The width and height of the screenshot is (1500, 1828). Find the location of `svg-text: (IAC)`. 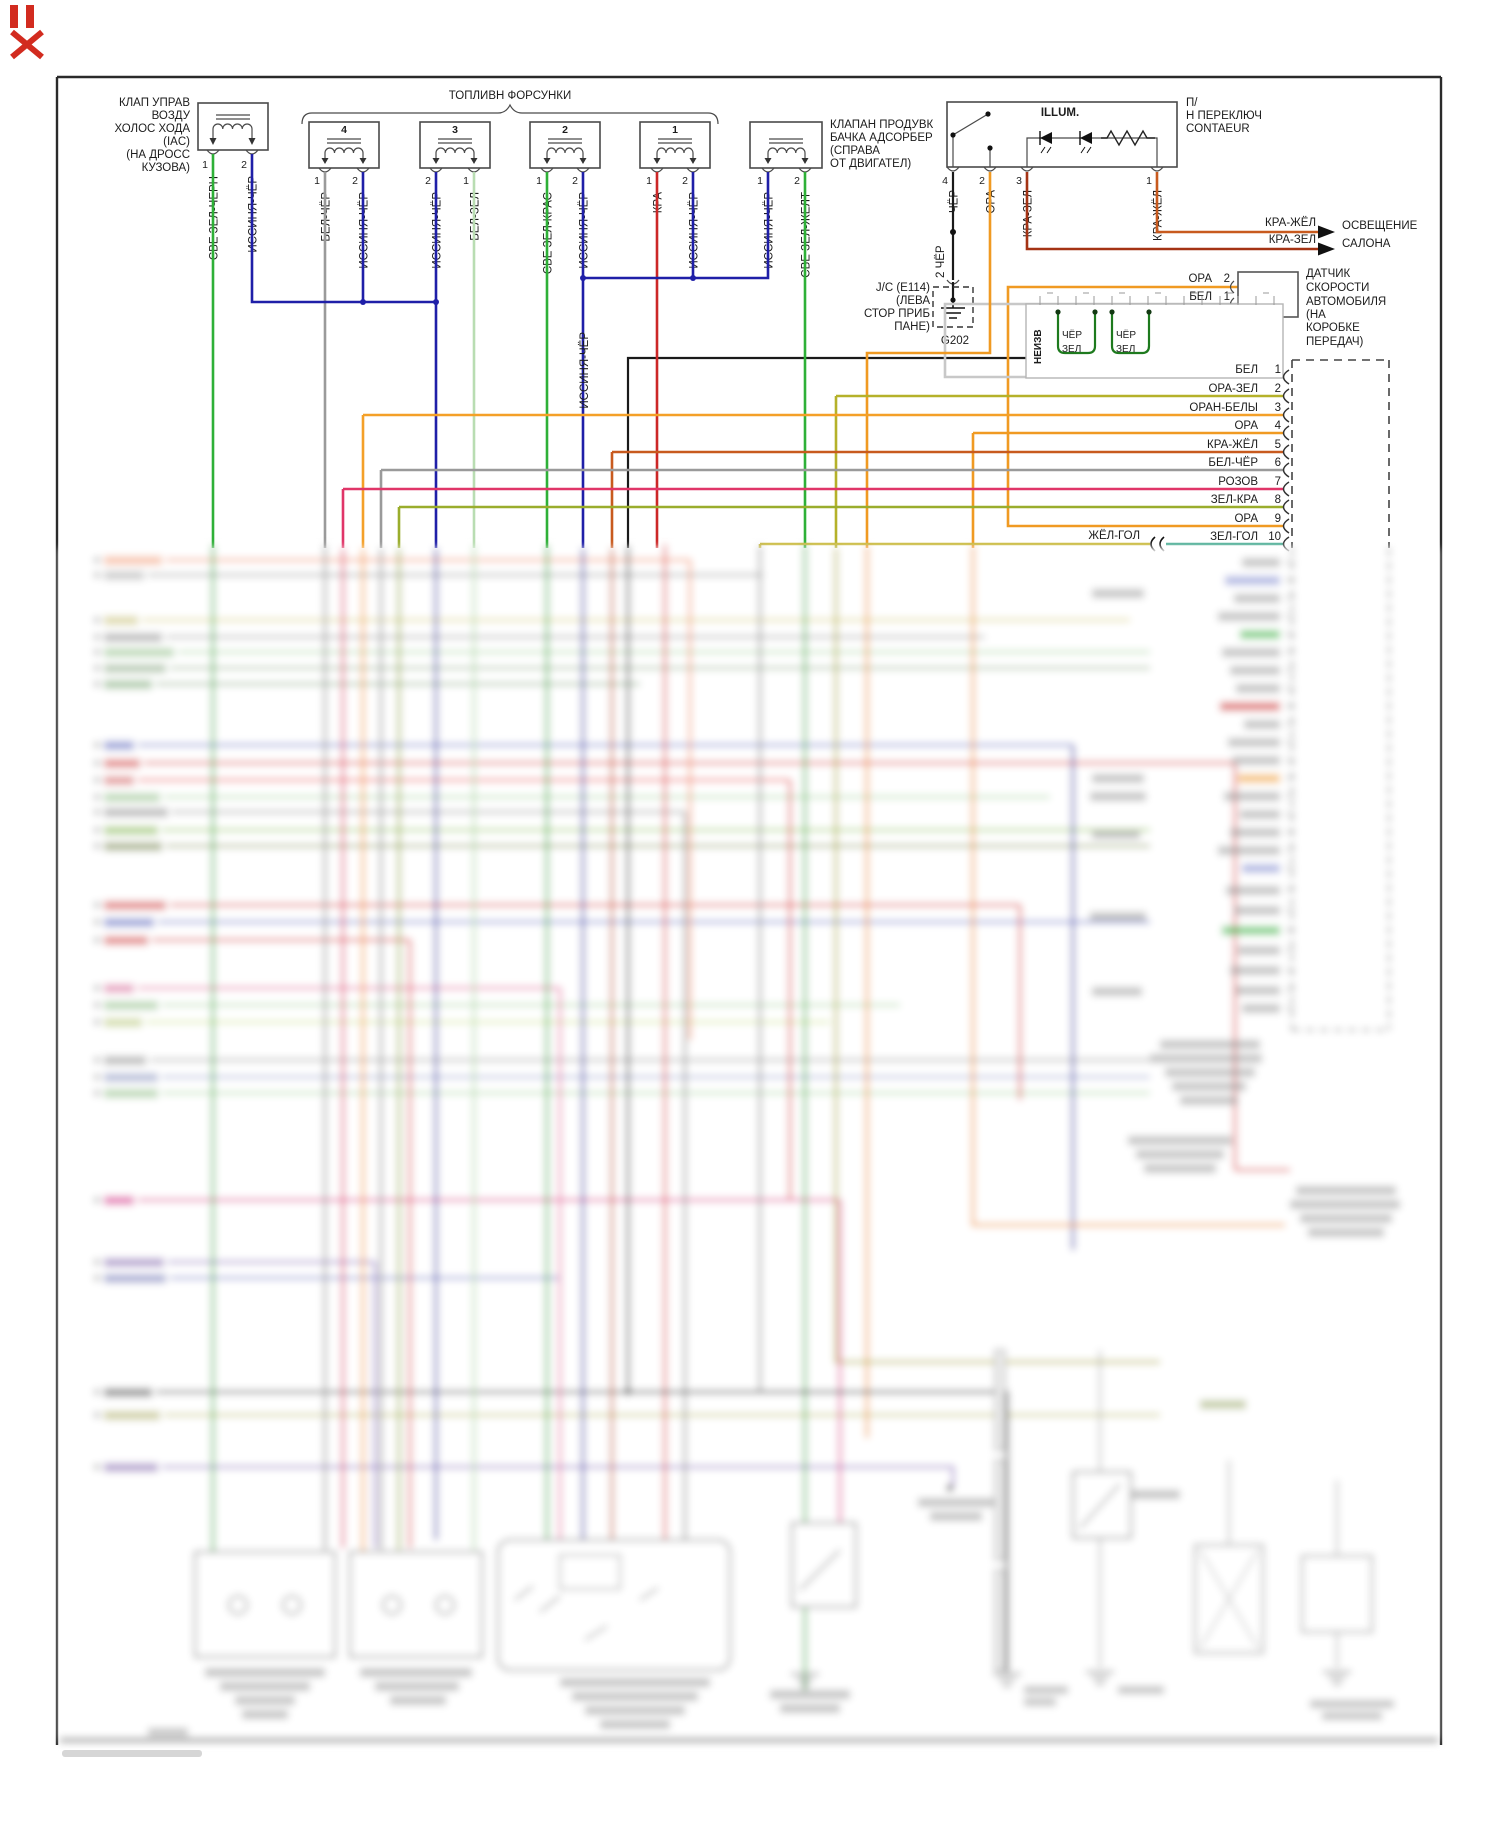

svg-text: (IAC) is located at coordinates (176, 142).